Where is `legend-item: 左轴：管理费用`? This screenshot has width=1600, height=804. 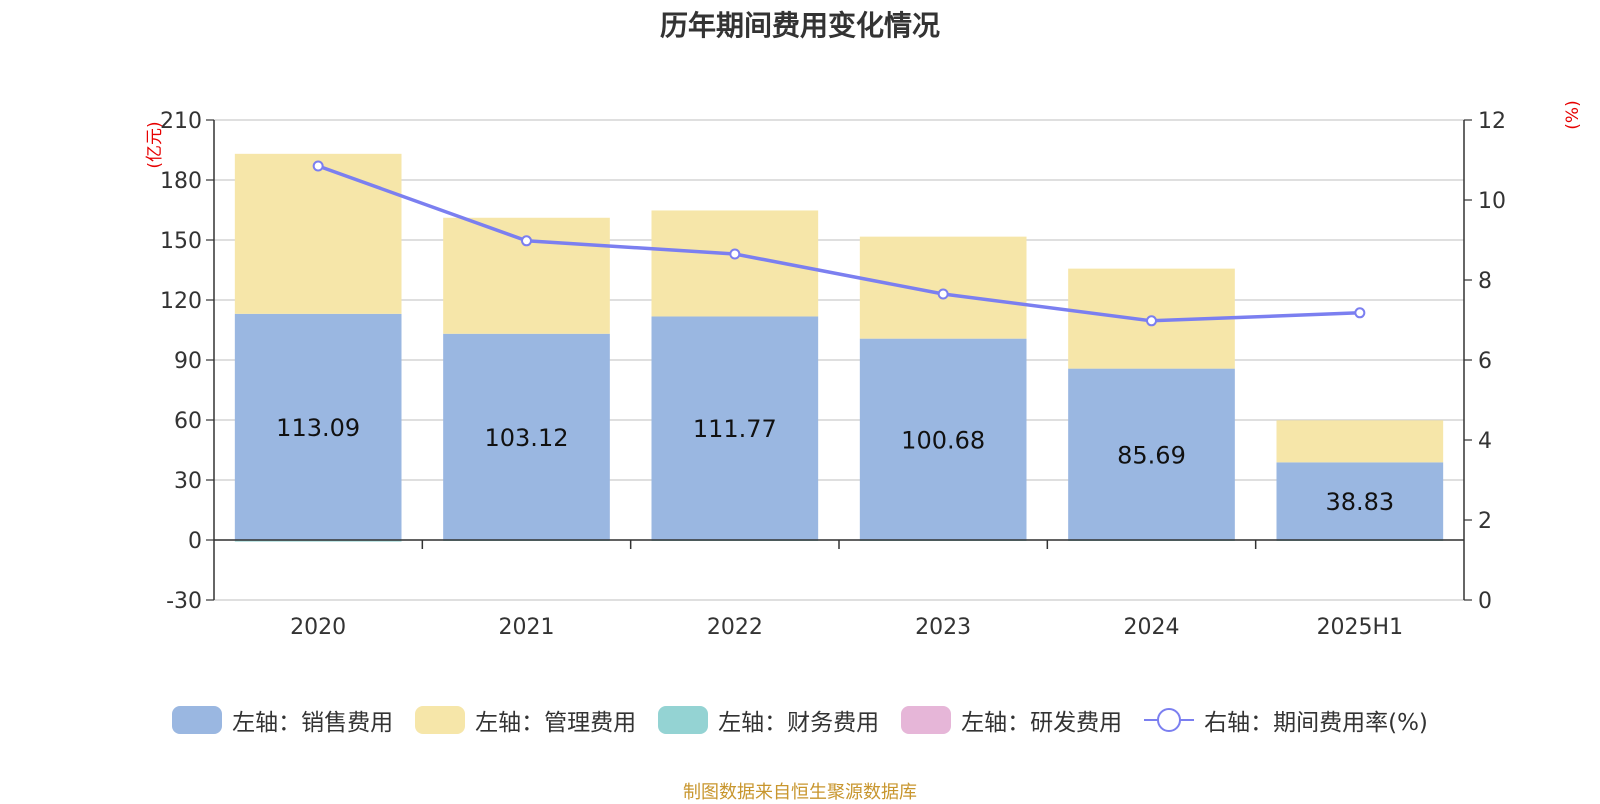 legend-item: 左轴：管理费用 is located at coordinates (525, 720).